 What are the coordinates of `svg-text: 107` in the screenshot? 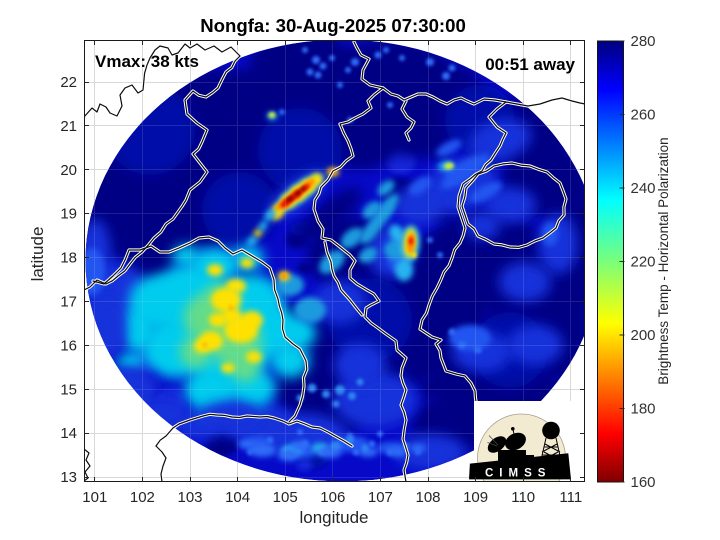 It's located at (380, 497).